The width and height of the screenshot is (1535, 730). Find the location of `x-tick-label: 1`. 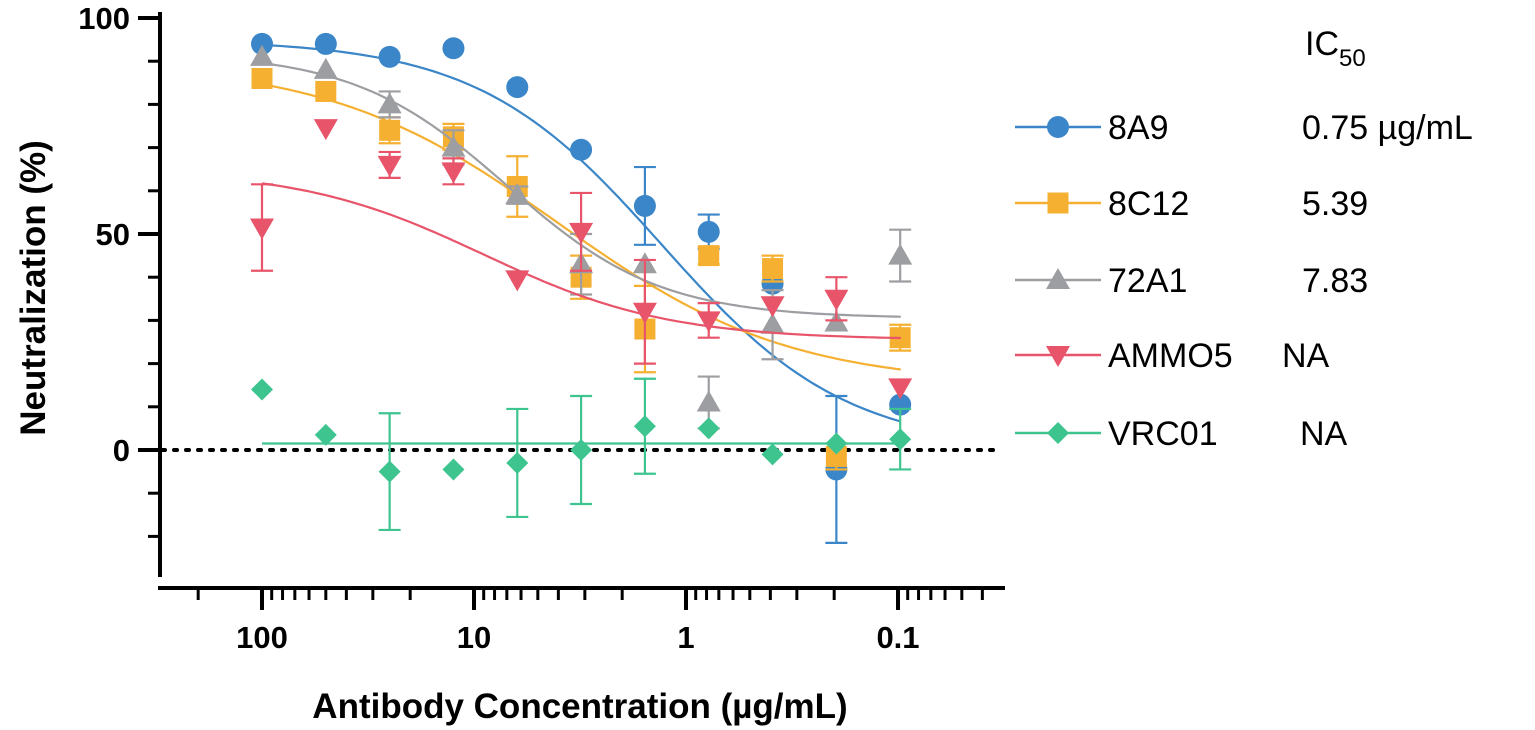

x-tick-label: 1 is located at coordinates (685, 637).